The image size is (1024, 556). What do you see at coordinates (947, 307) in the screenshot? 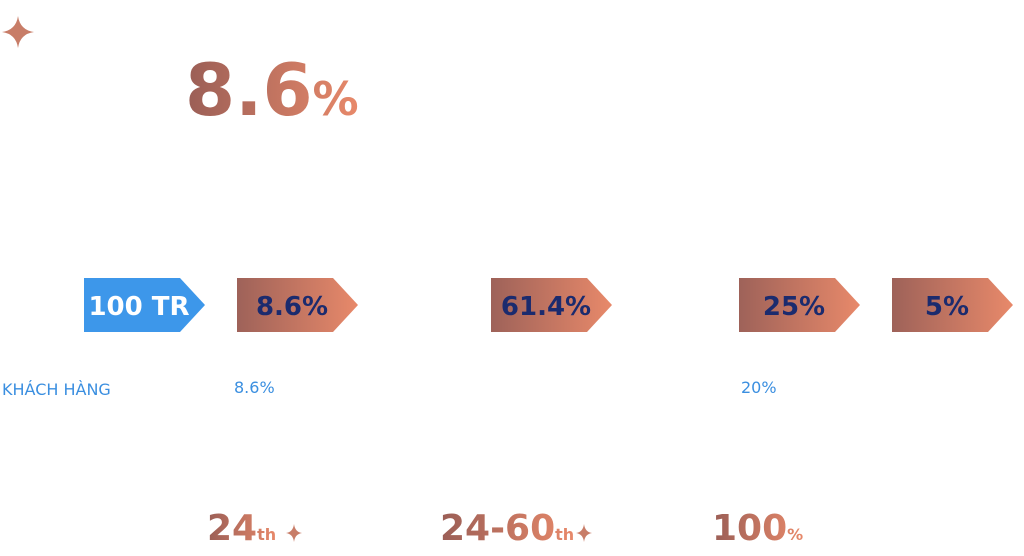
I see `arrow-label: 5%` at bounding box center [947, 307].